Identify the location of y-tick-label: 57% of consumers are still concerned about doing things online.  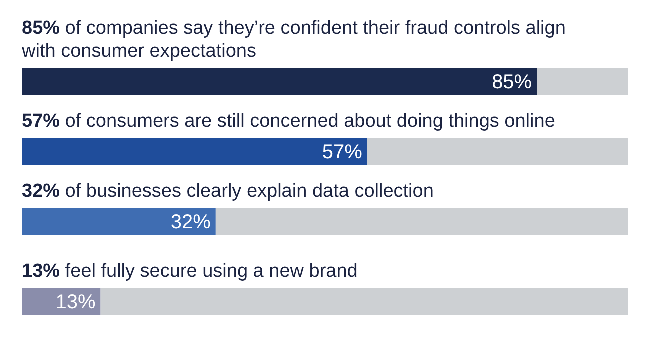
(289, 121).